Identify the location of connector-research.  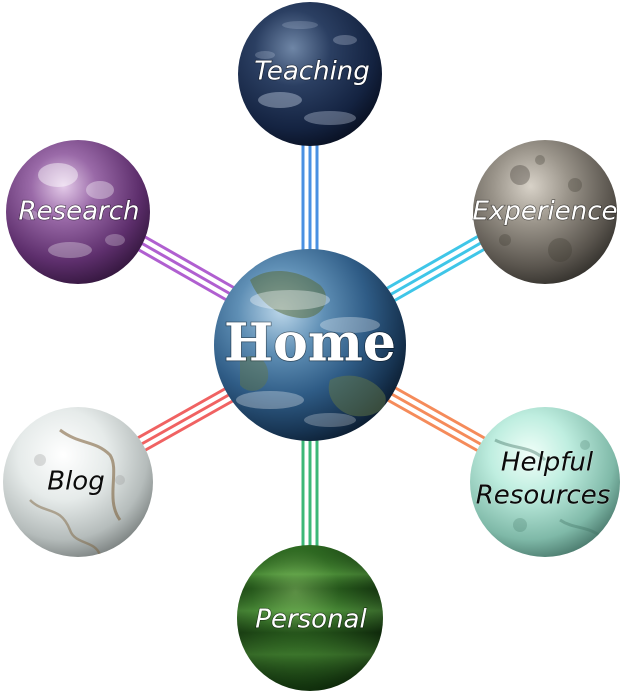
(185, 268).